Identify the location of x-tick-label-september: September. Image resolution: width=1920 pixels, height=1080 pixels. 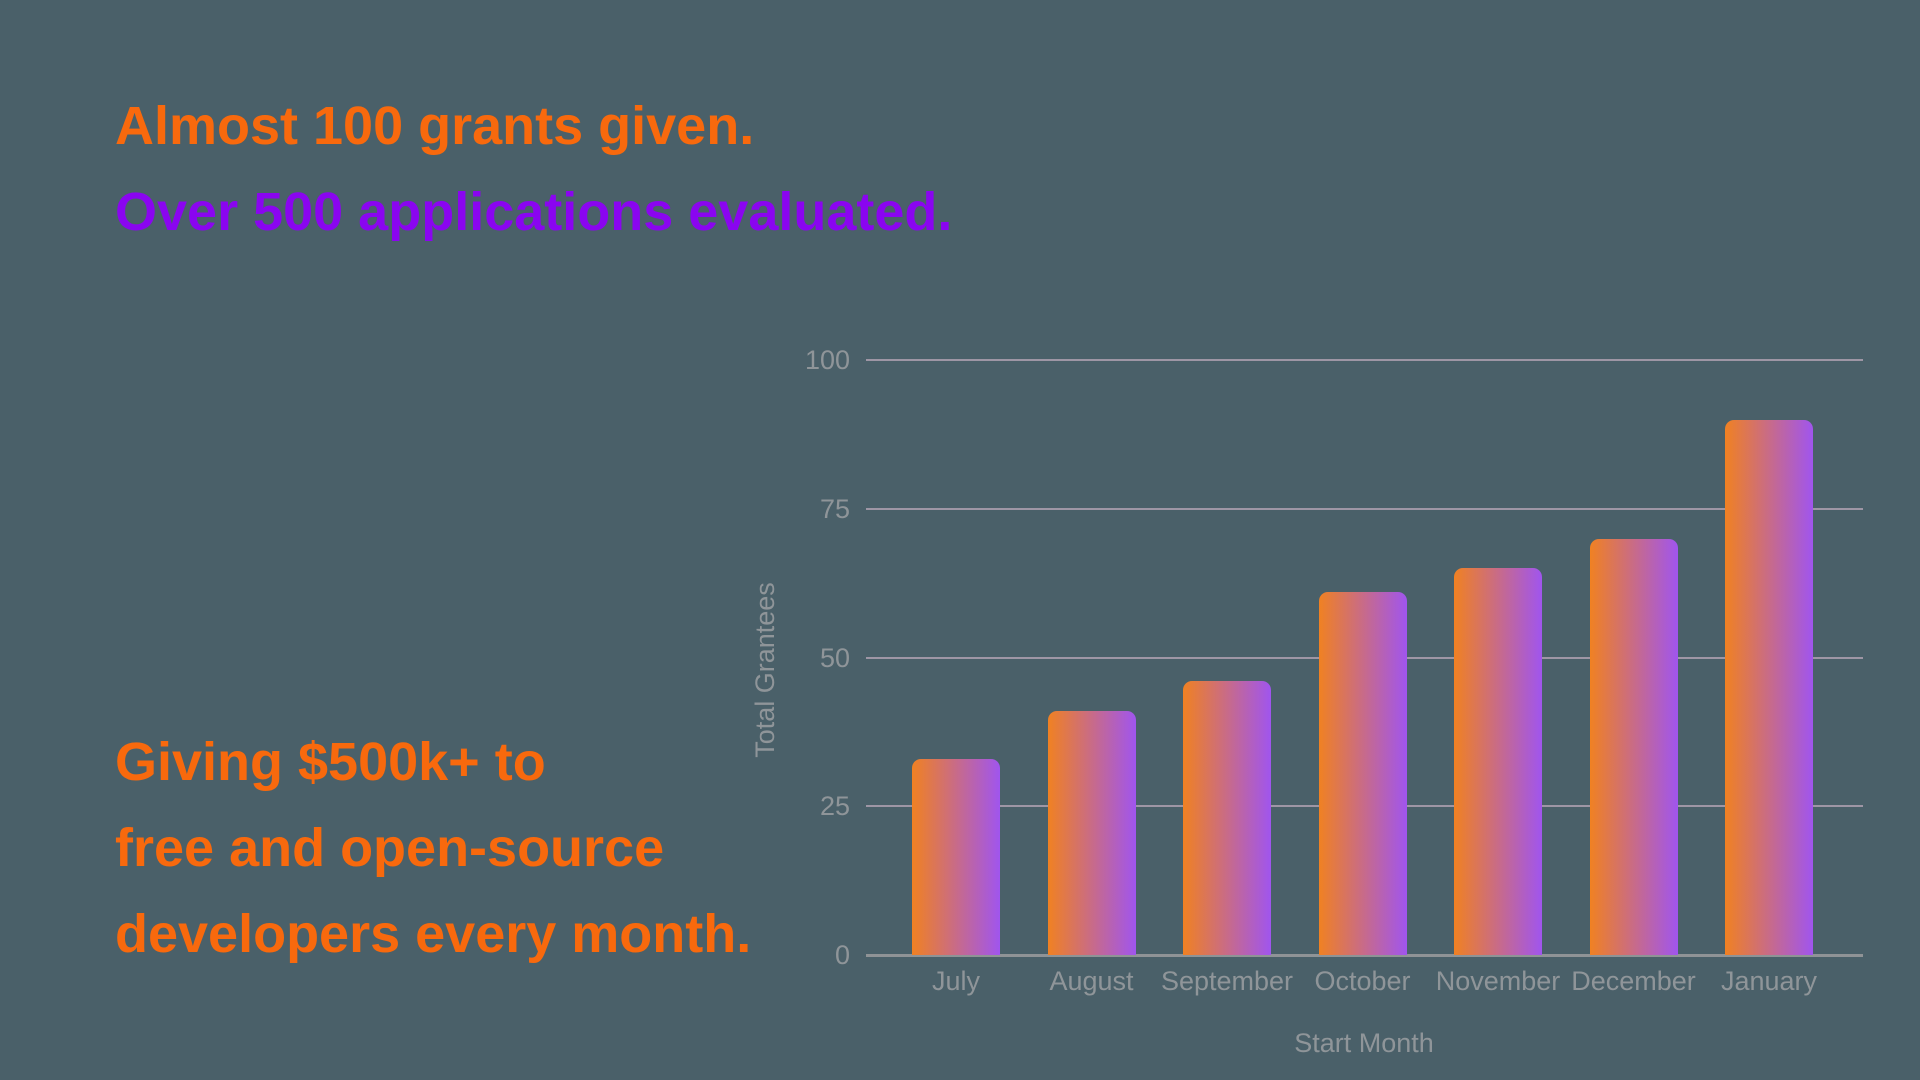
(1227, 981).